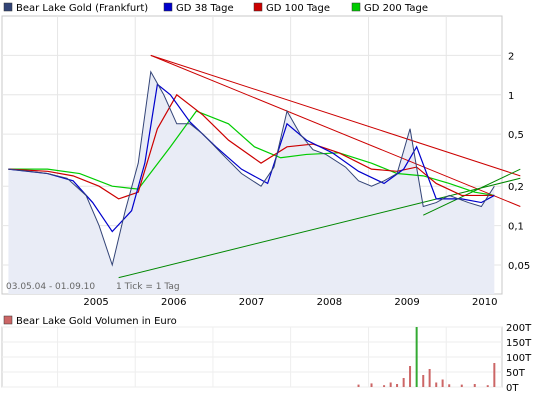  I want to click on x-tick-label: 2010, so click(484, 302).